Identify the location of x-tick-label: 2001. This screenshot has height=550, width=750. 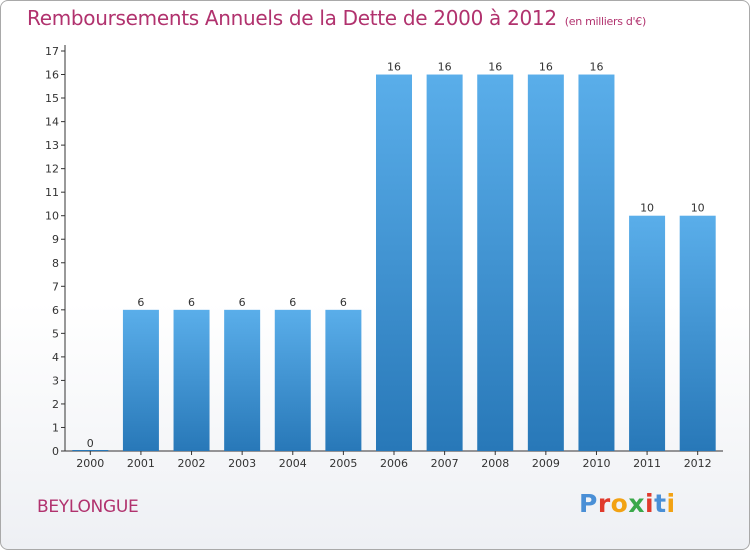
(141, 463).